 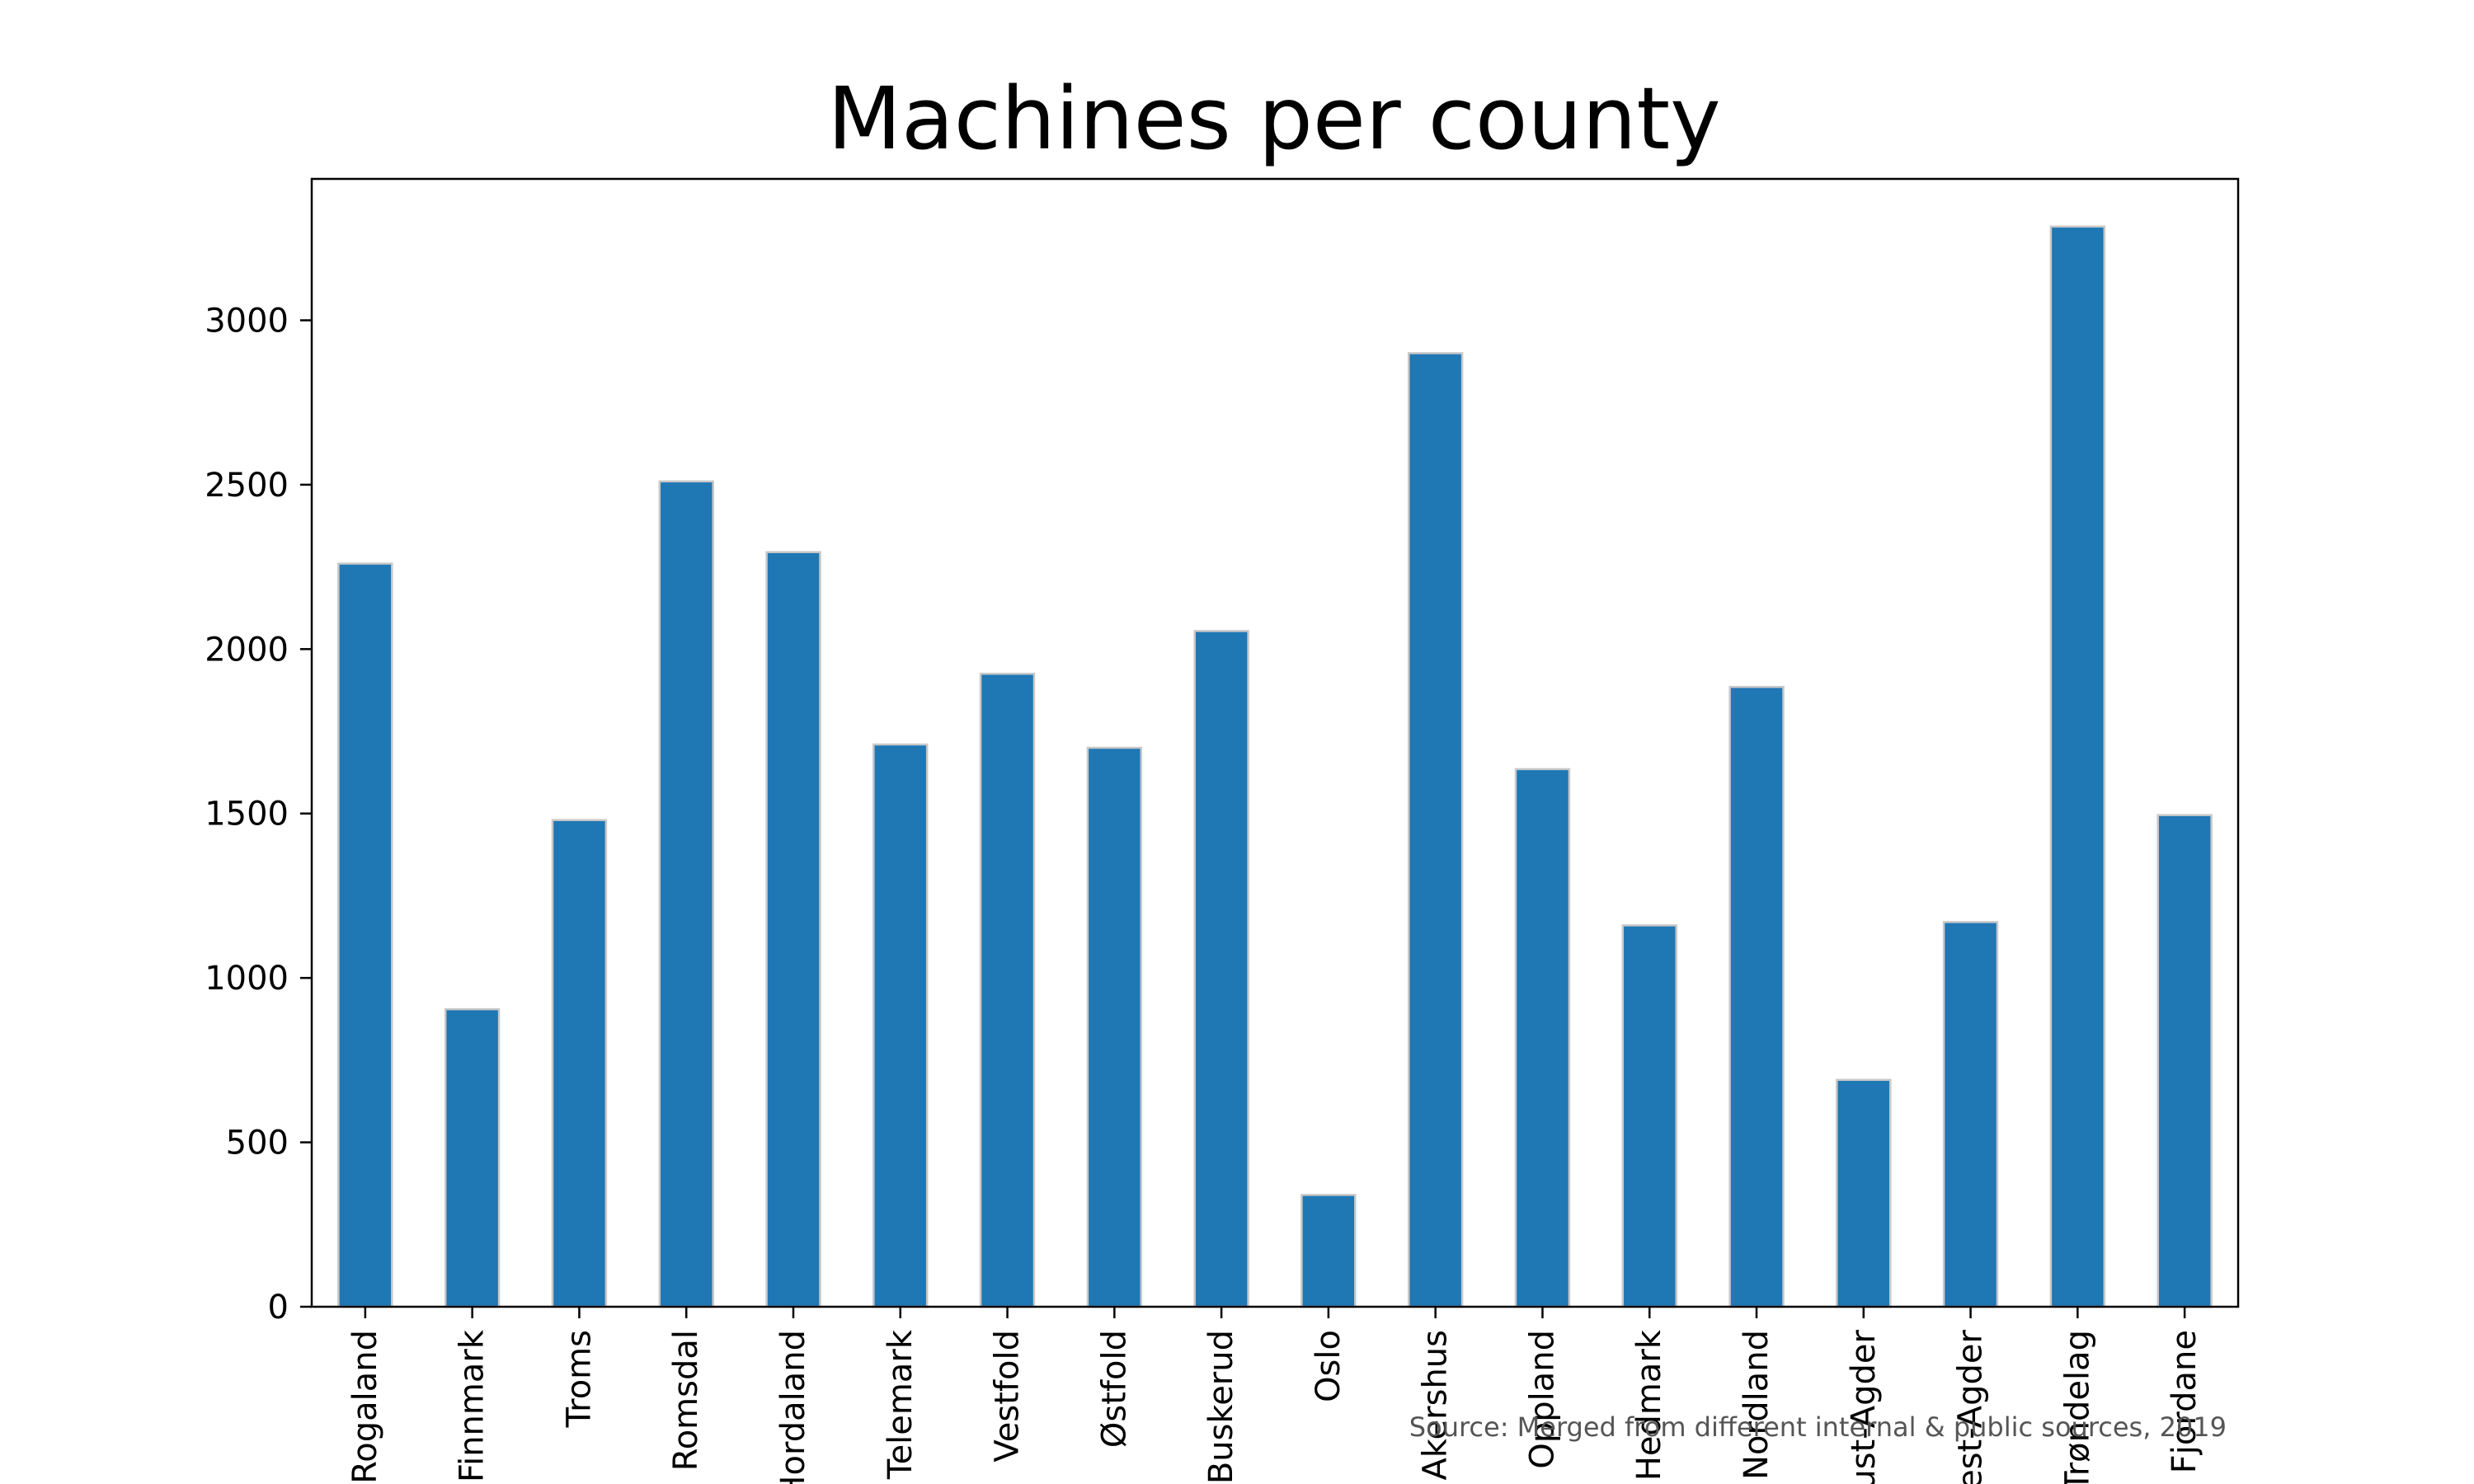 I want to click on y-tick-label: 500, so click(x=257, y=1143).